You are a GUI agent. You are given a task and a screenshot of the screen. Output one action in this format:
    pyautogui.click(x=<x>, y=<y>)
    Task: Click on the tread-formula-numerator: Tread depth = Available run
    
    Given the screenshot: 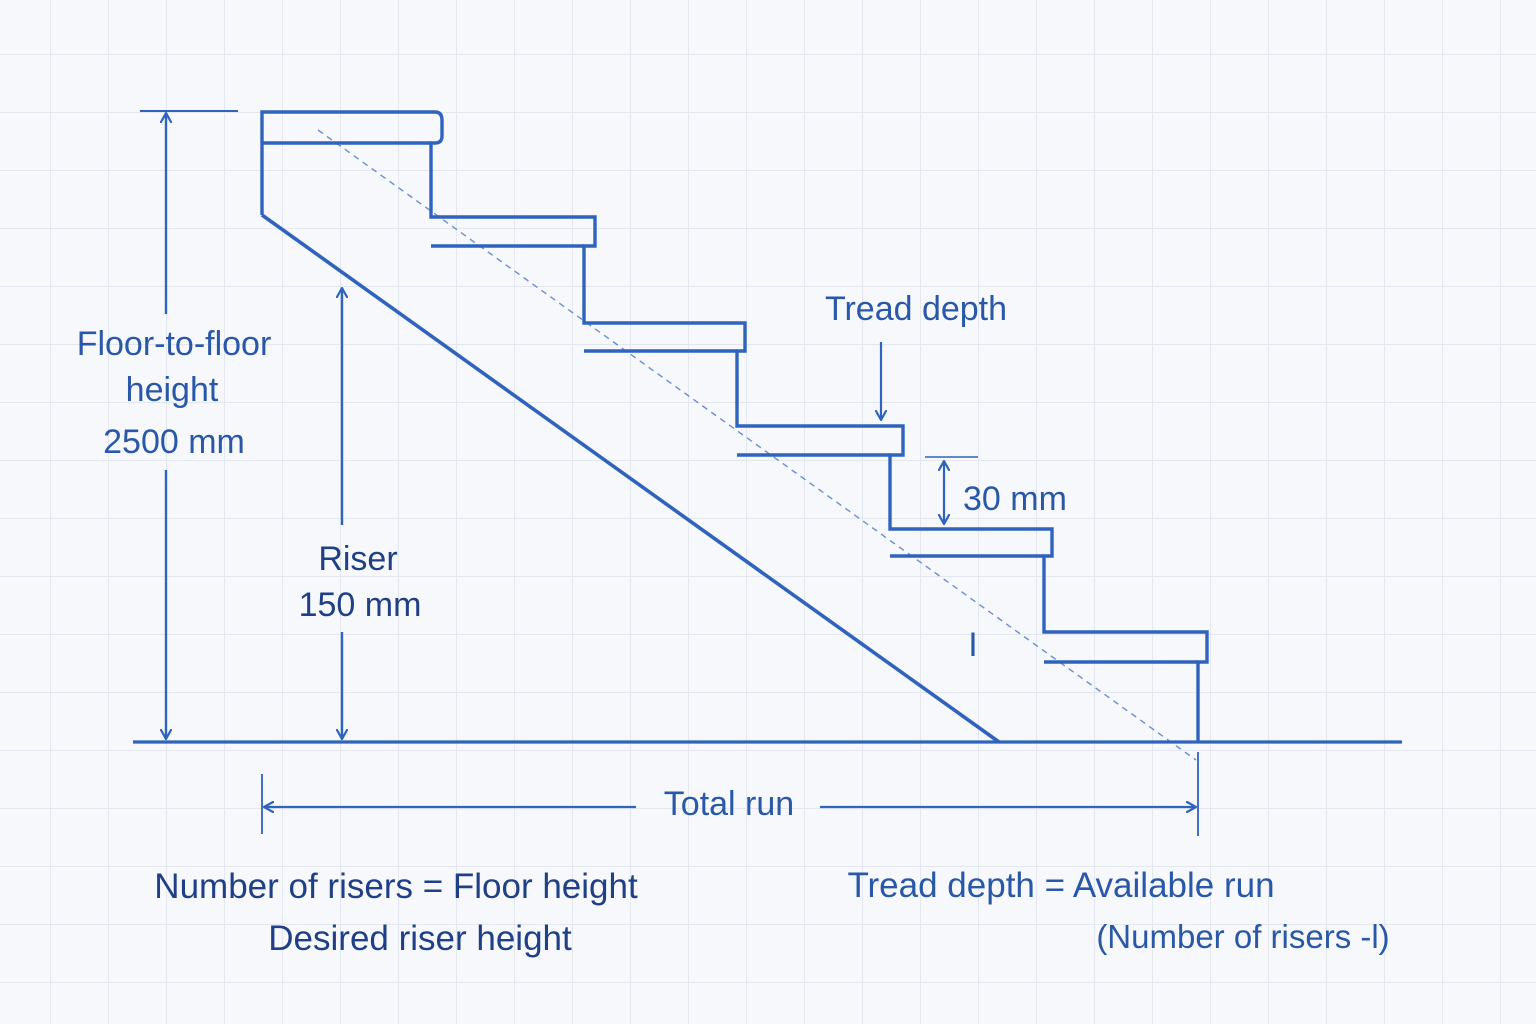 What is the action you would take?
    pyautogui.click(x=1060, y=885)
    